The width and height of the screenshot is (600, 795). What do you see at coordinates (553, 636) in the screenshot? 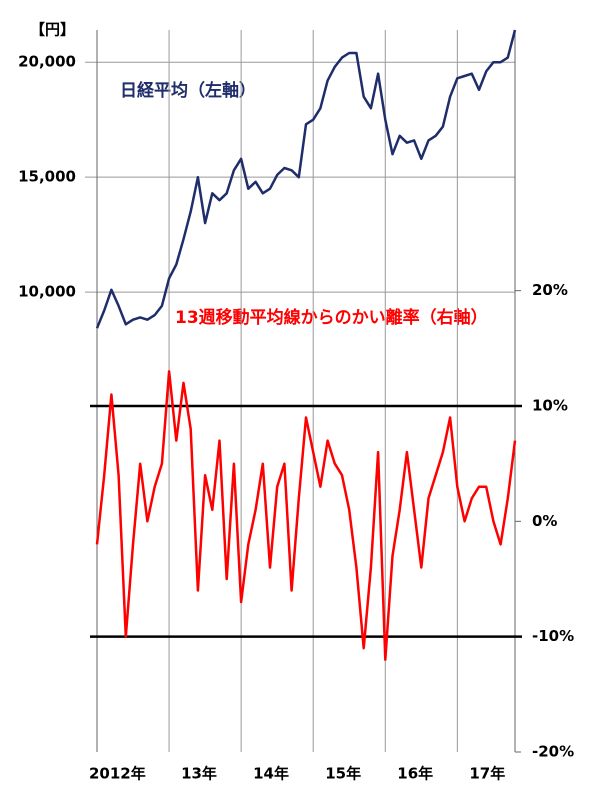
I see `y2-tick-label: -10%` at bounding box center [553, 636].